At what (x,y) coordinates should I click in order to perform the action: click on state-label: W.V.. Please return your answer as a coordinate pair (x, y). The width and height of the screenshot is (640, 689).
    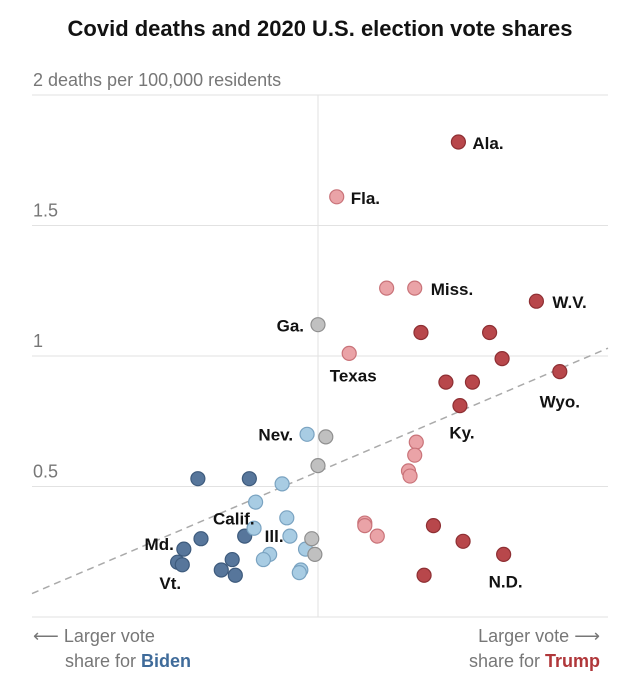
    Looking at the image, I should click on (569, 302).